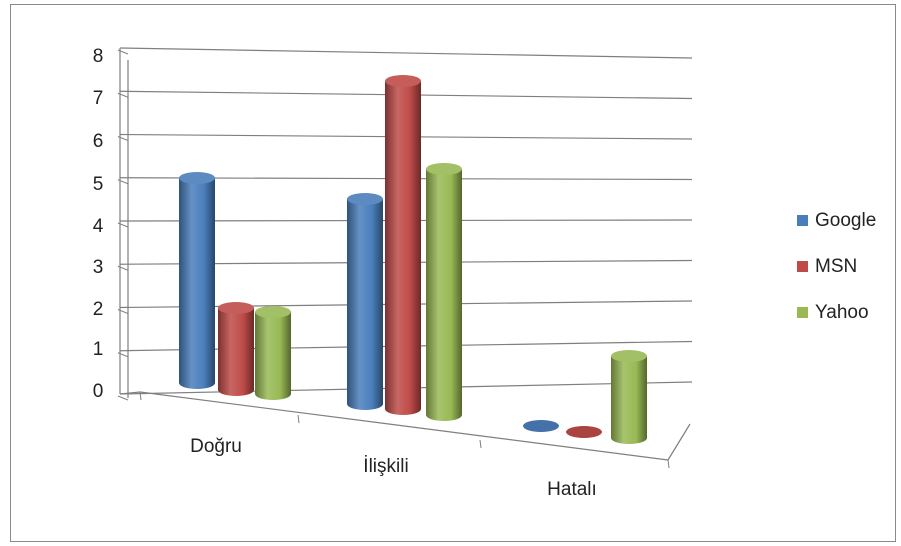  I want to click on y-tick-label: 3, so click(98, 267).